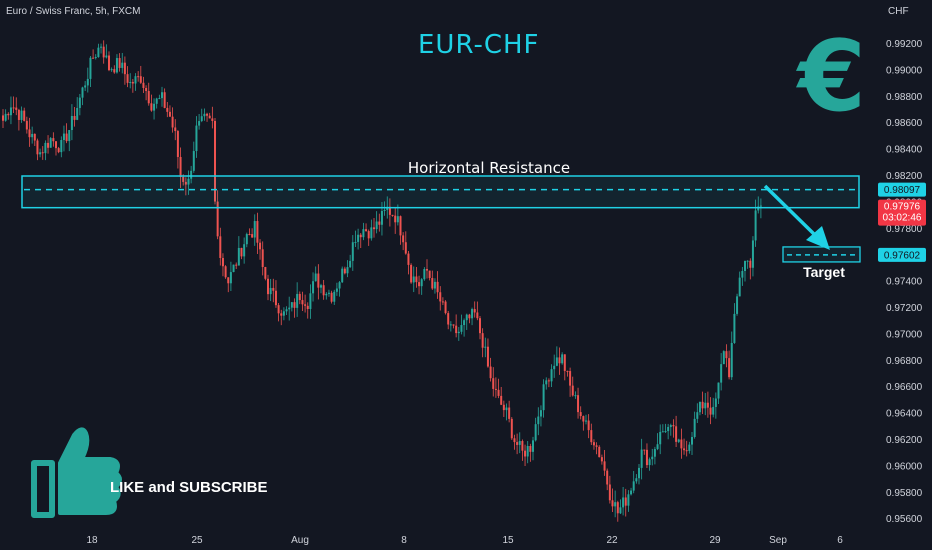 The height and width of the screenshot is (550, 932). Describe the element at coordinates (904, 44) in the screenshot. I see `price-tick-label: 0.99200` at that location.